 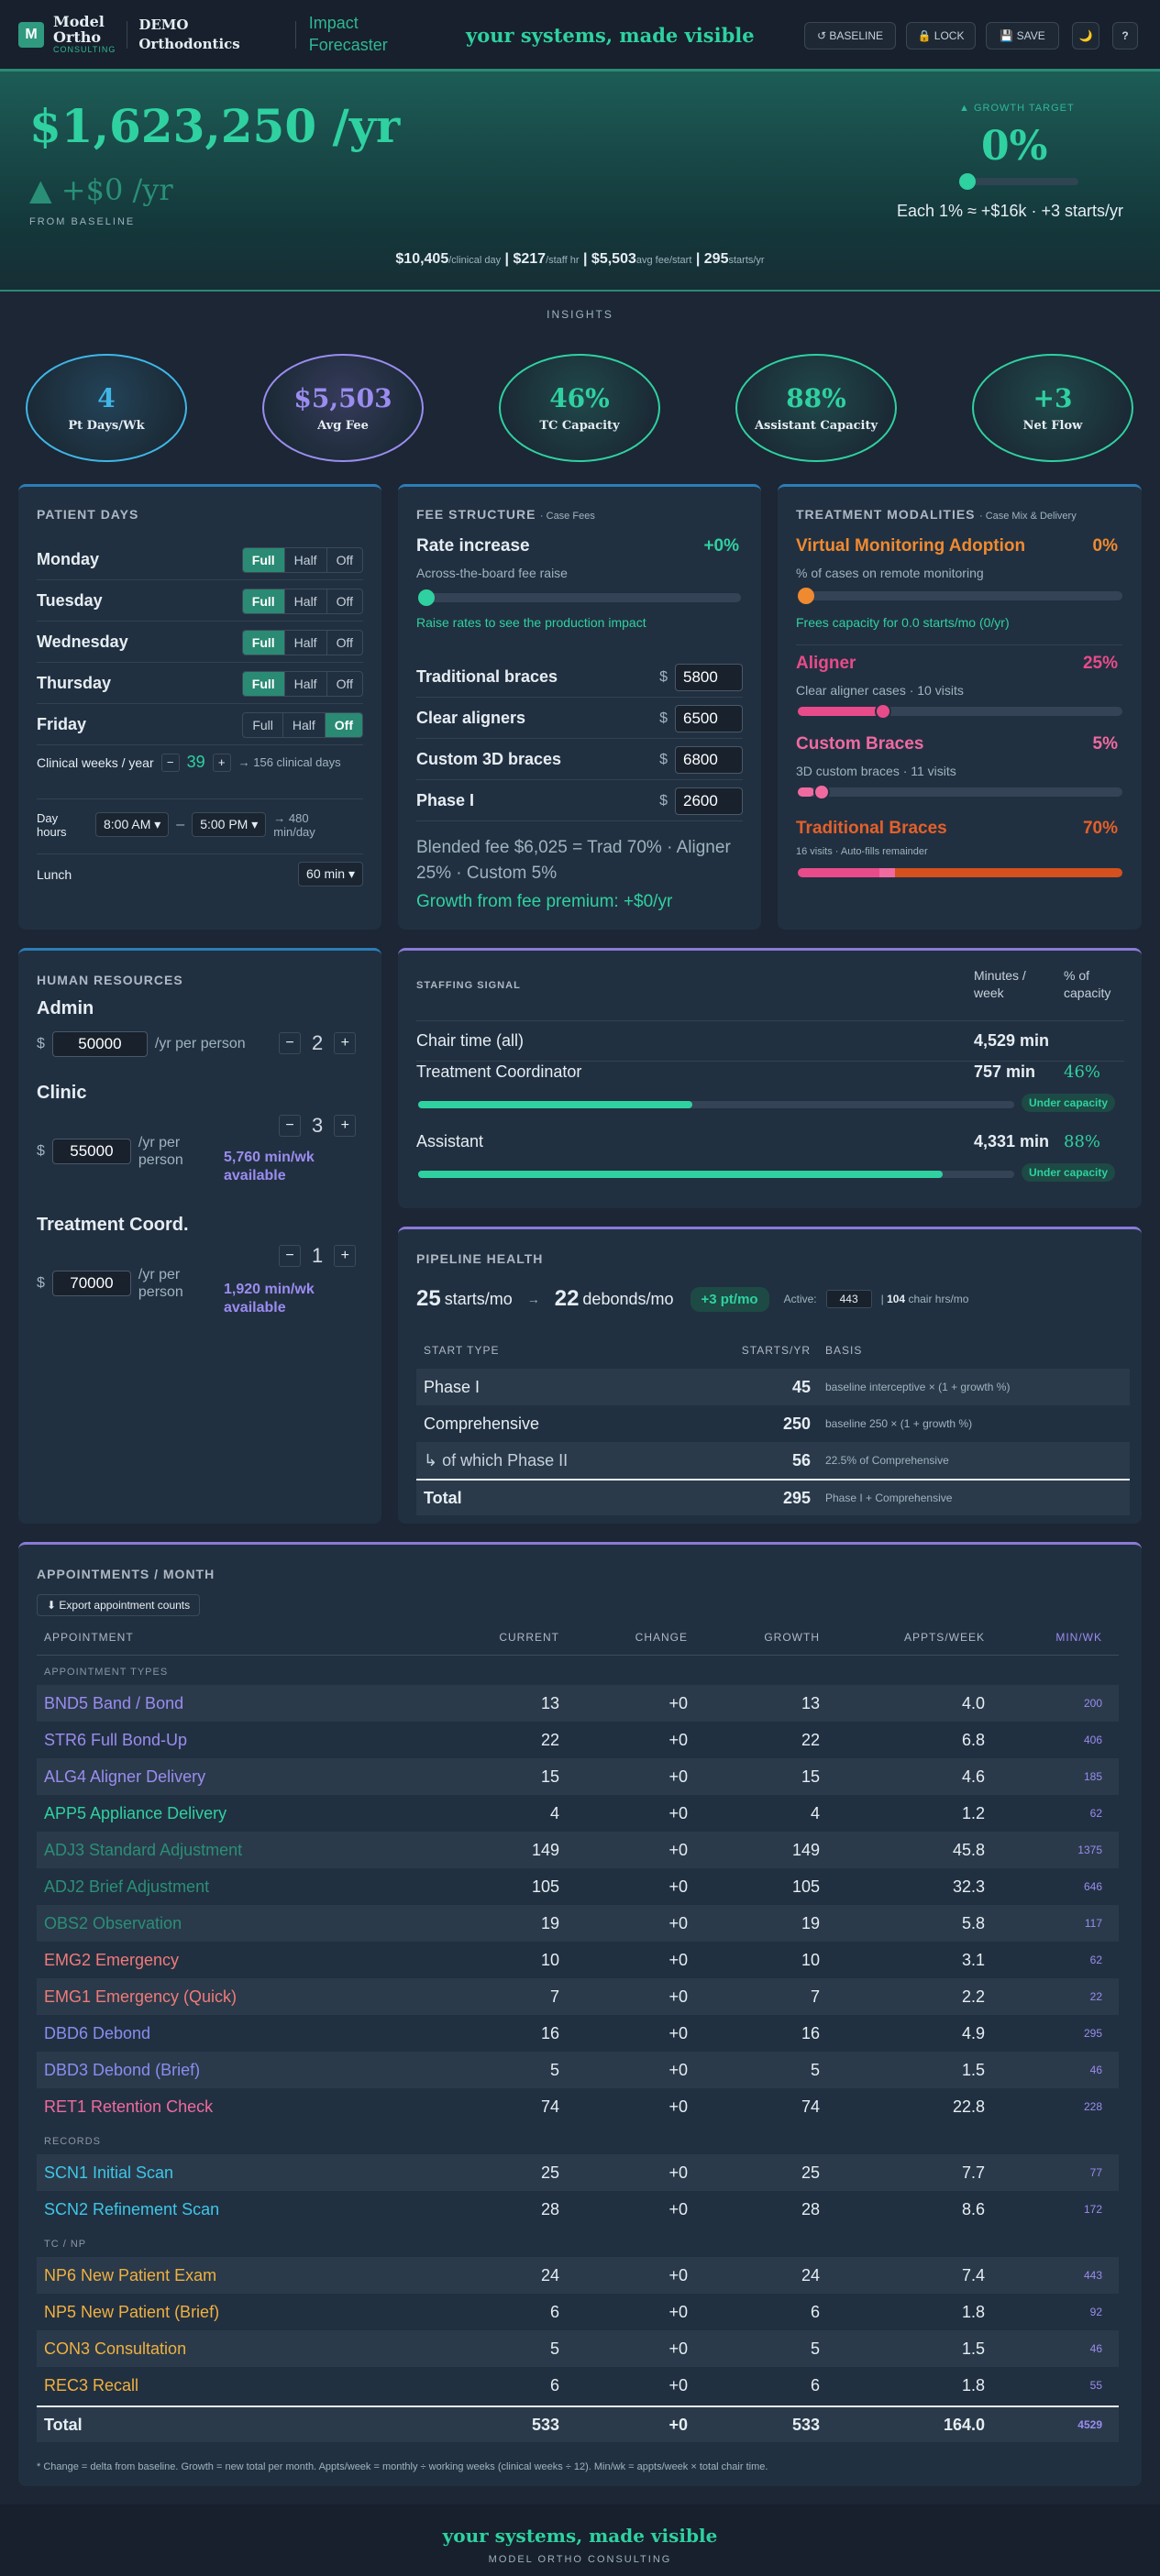 What do you see at coordinates (229, 825) in the screenshot?
I see `end-time-select: 5:00 PM ▾` at bounding box center [229, 825].